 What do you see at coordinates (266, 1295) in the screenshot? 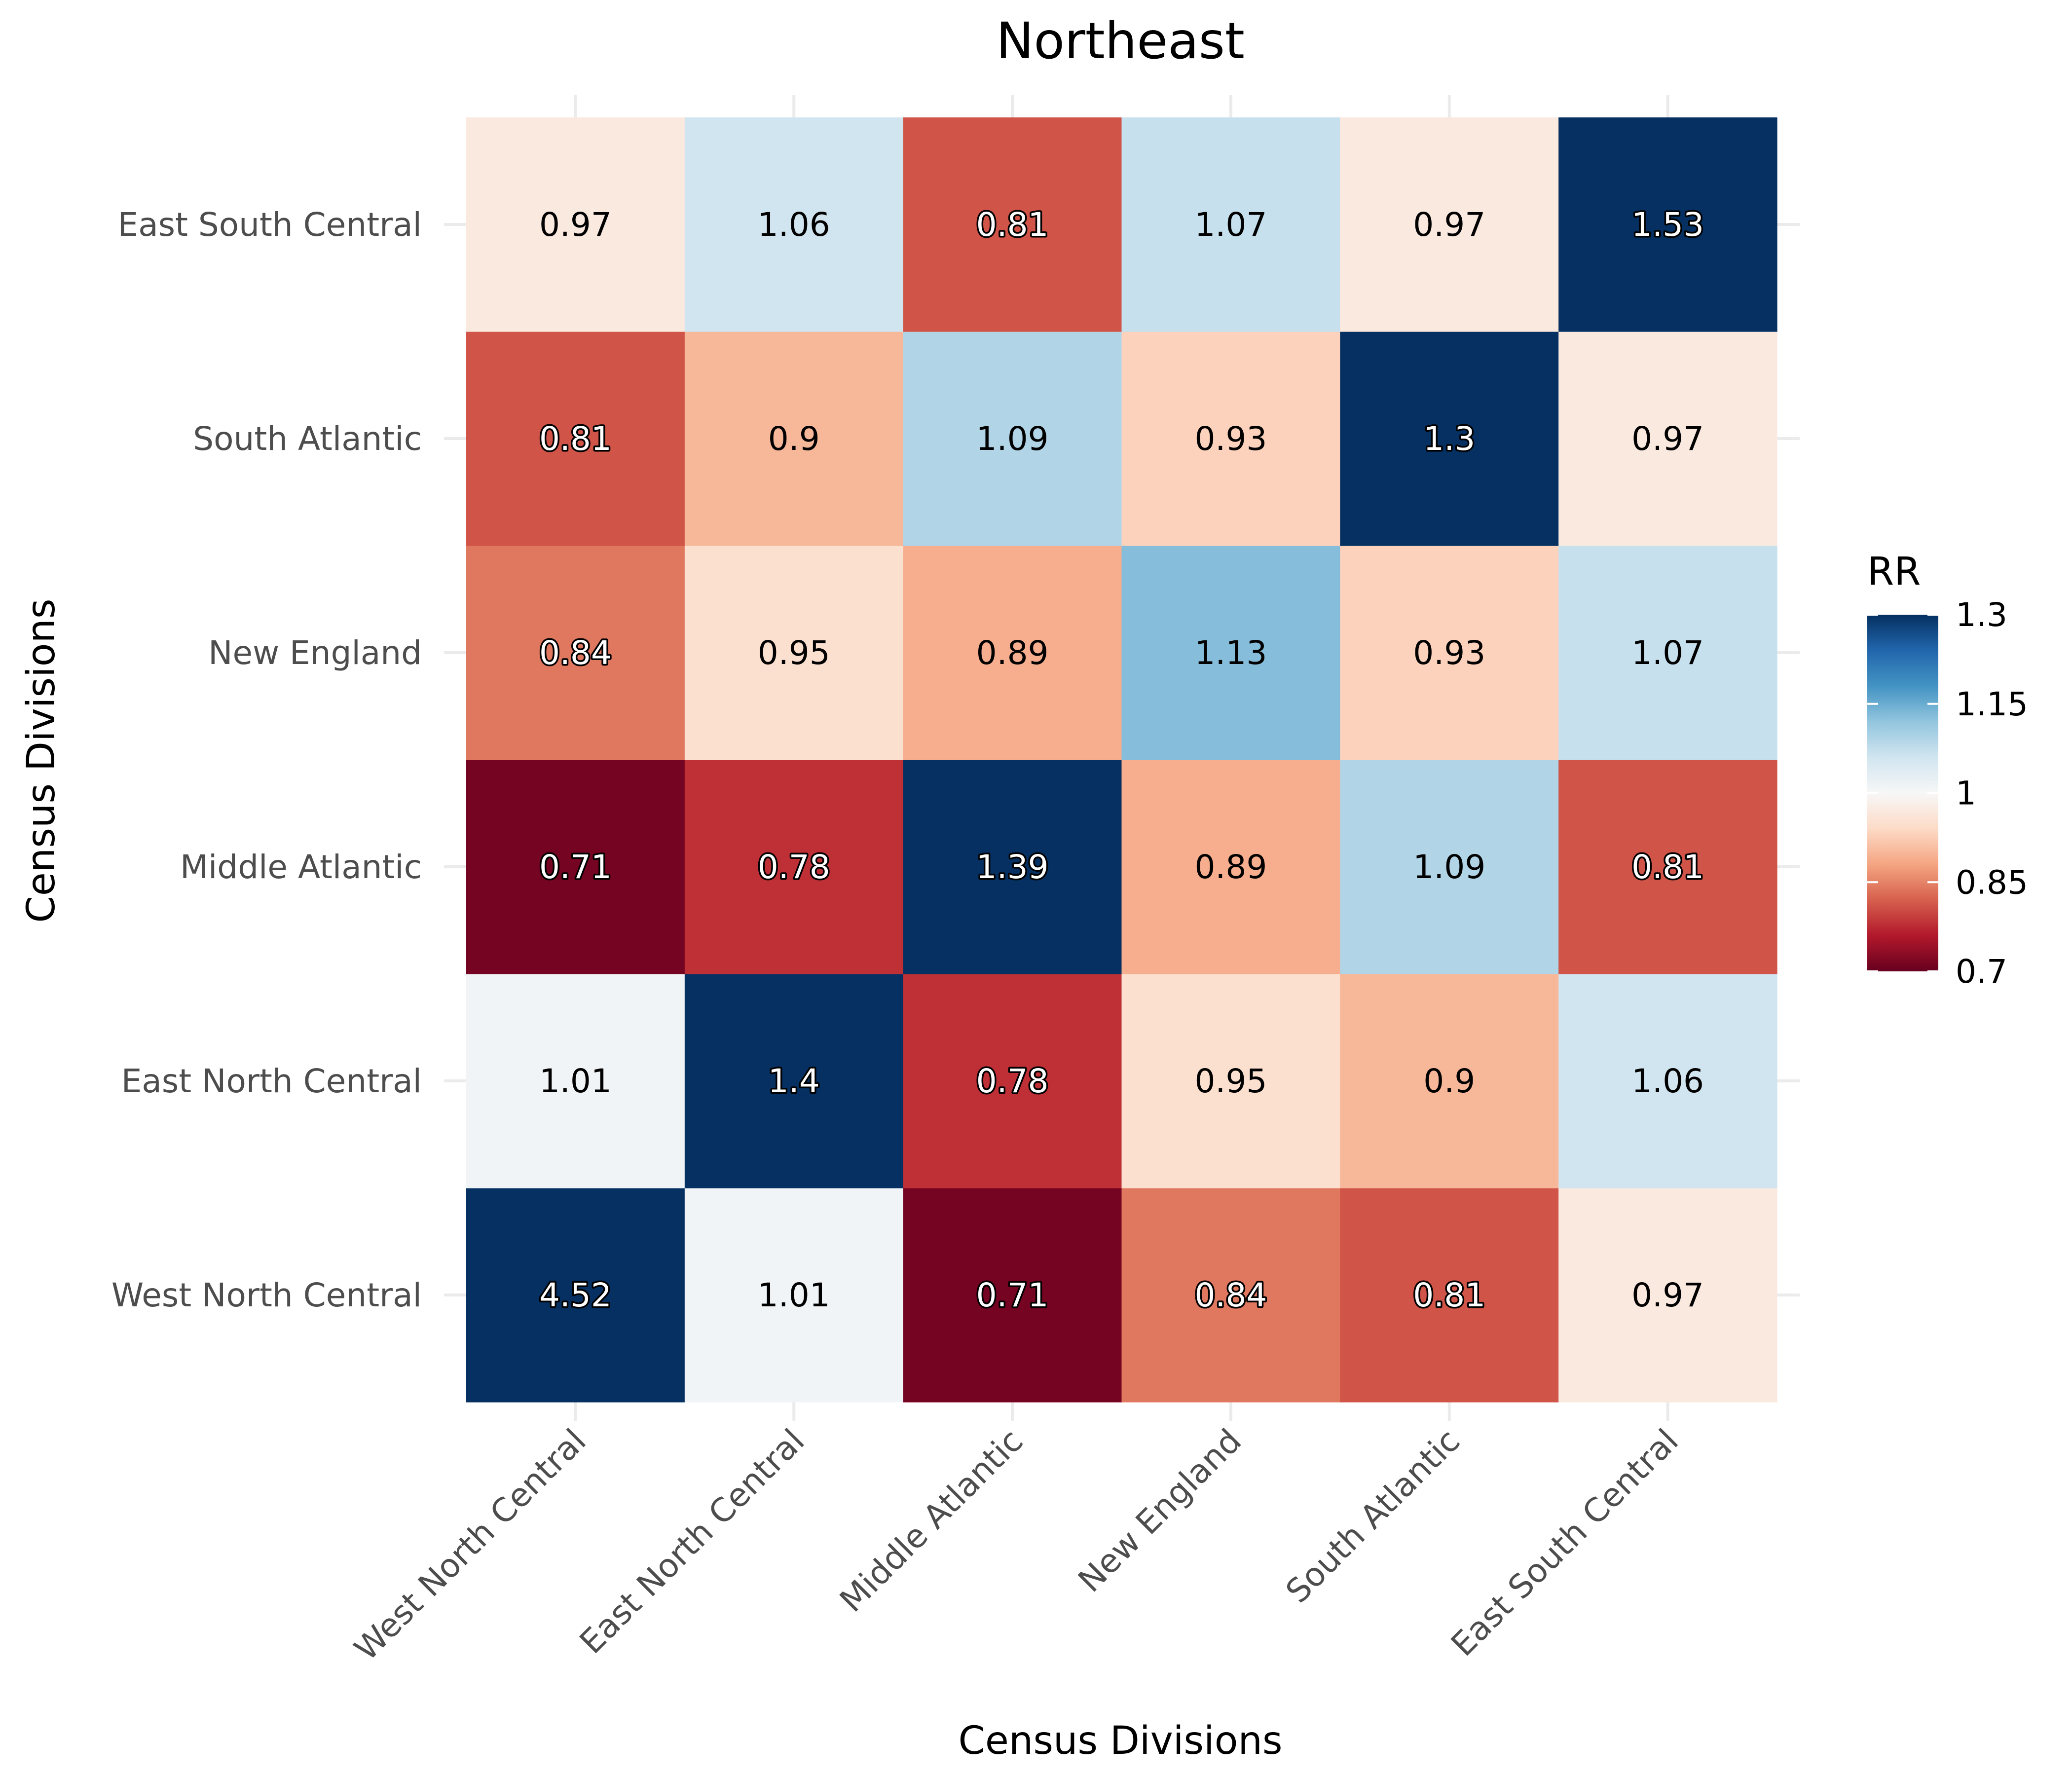
I see `y-tick-label: West North Central` at bounding box center [266, 1295].